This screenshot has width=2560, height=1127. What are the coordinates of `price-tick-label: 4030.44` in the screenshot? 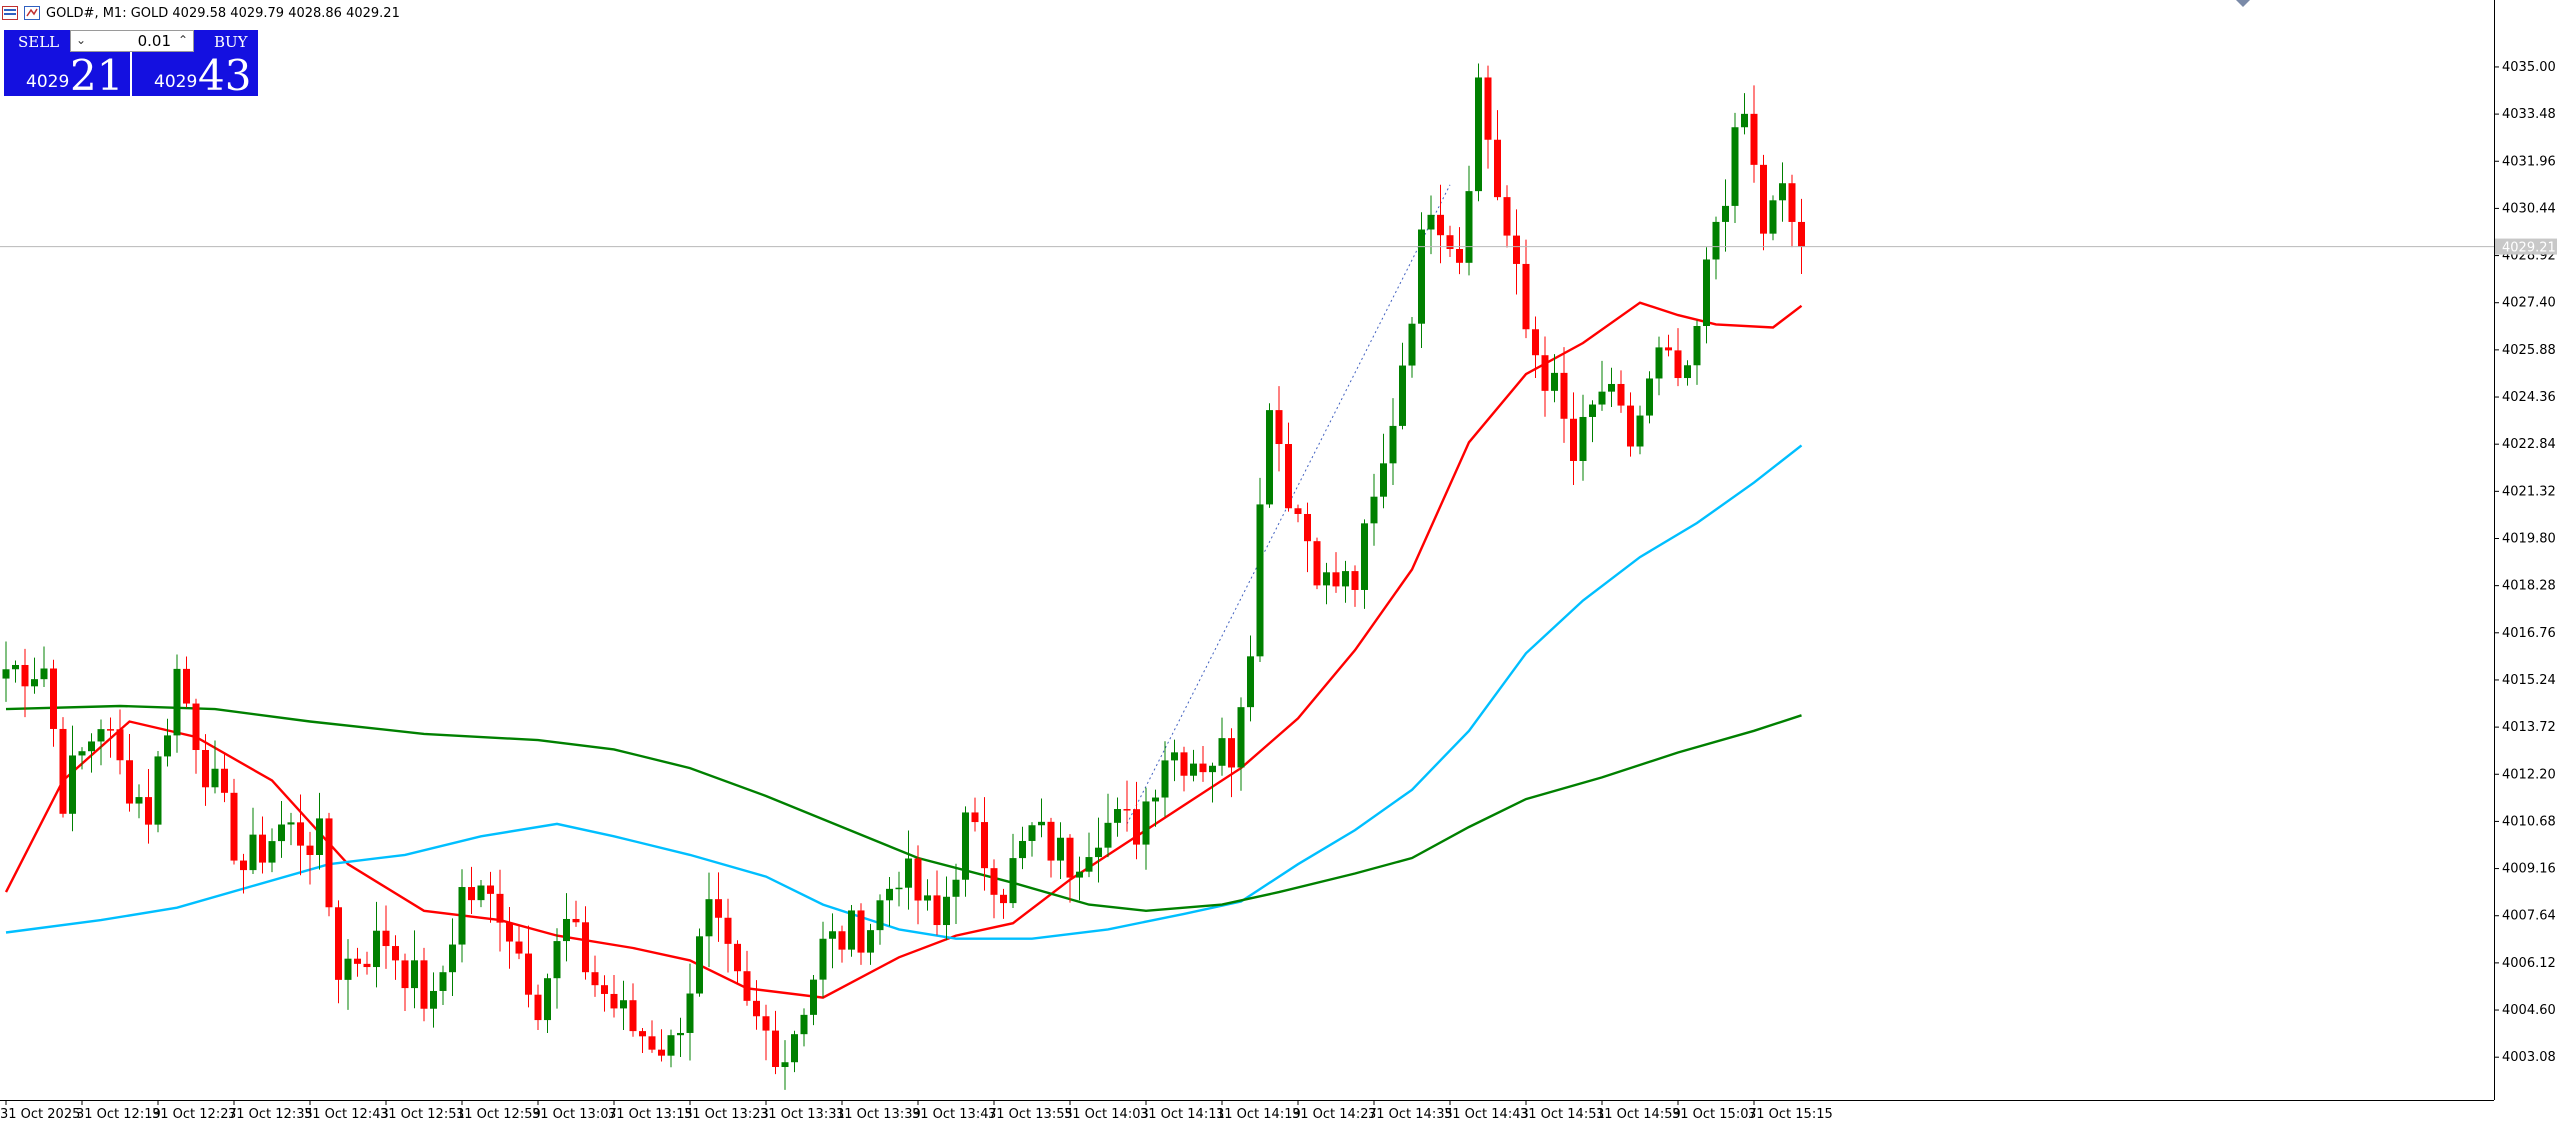 It's located at (2529, 208).